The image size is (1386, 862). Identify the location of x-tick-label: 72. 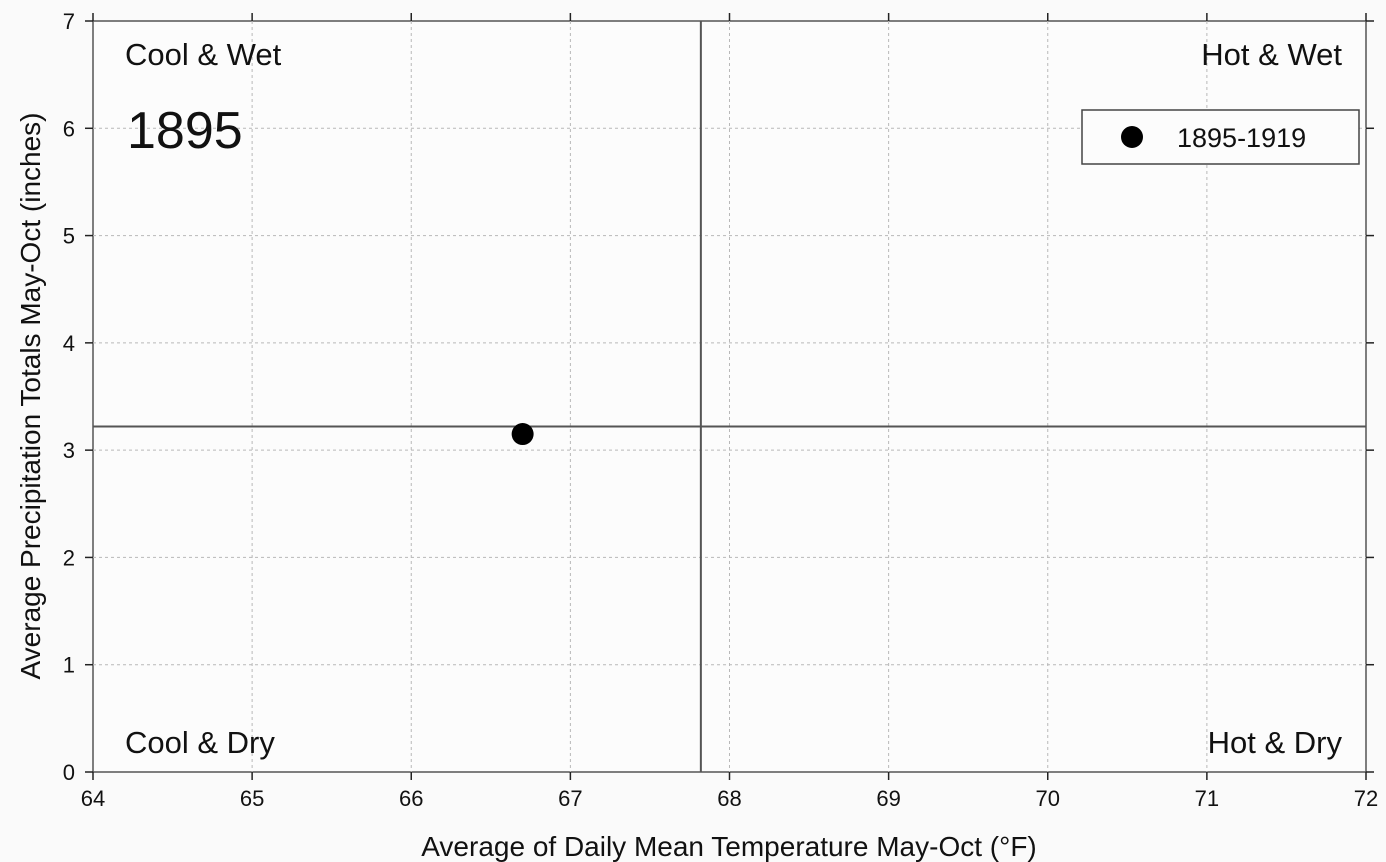
(1366, 798).